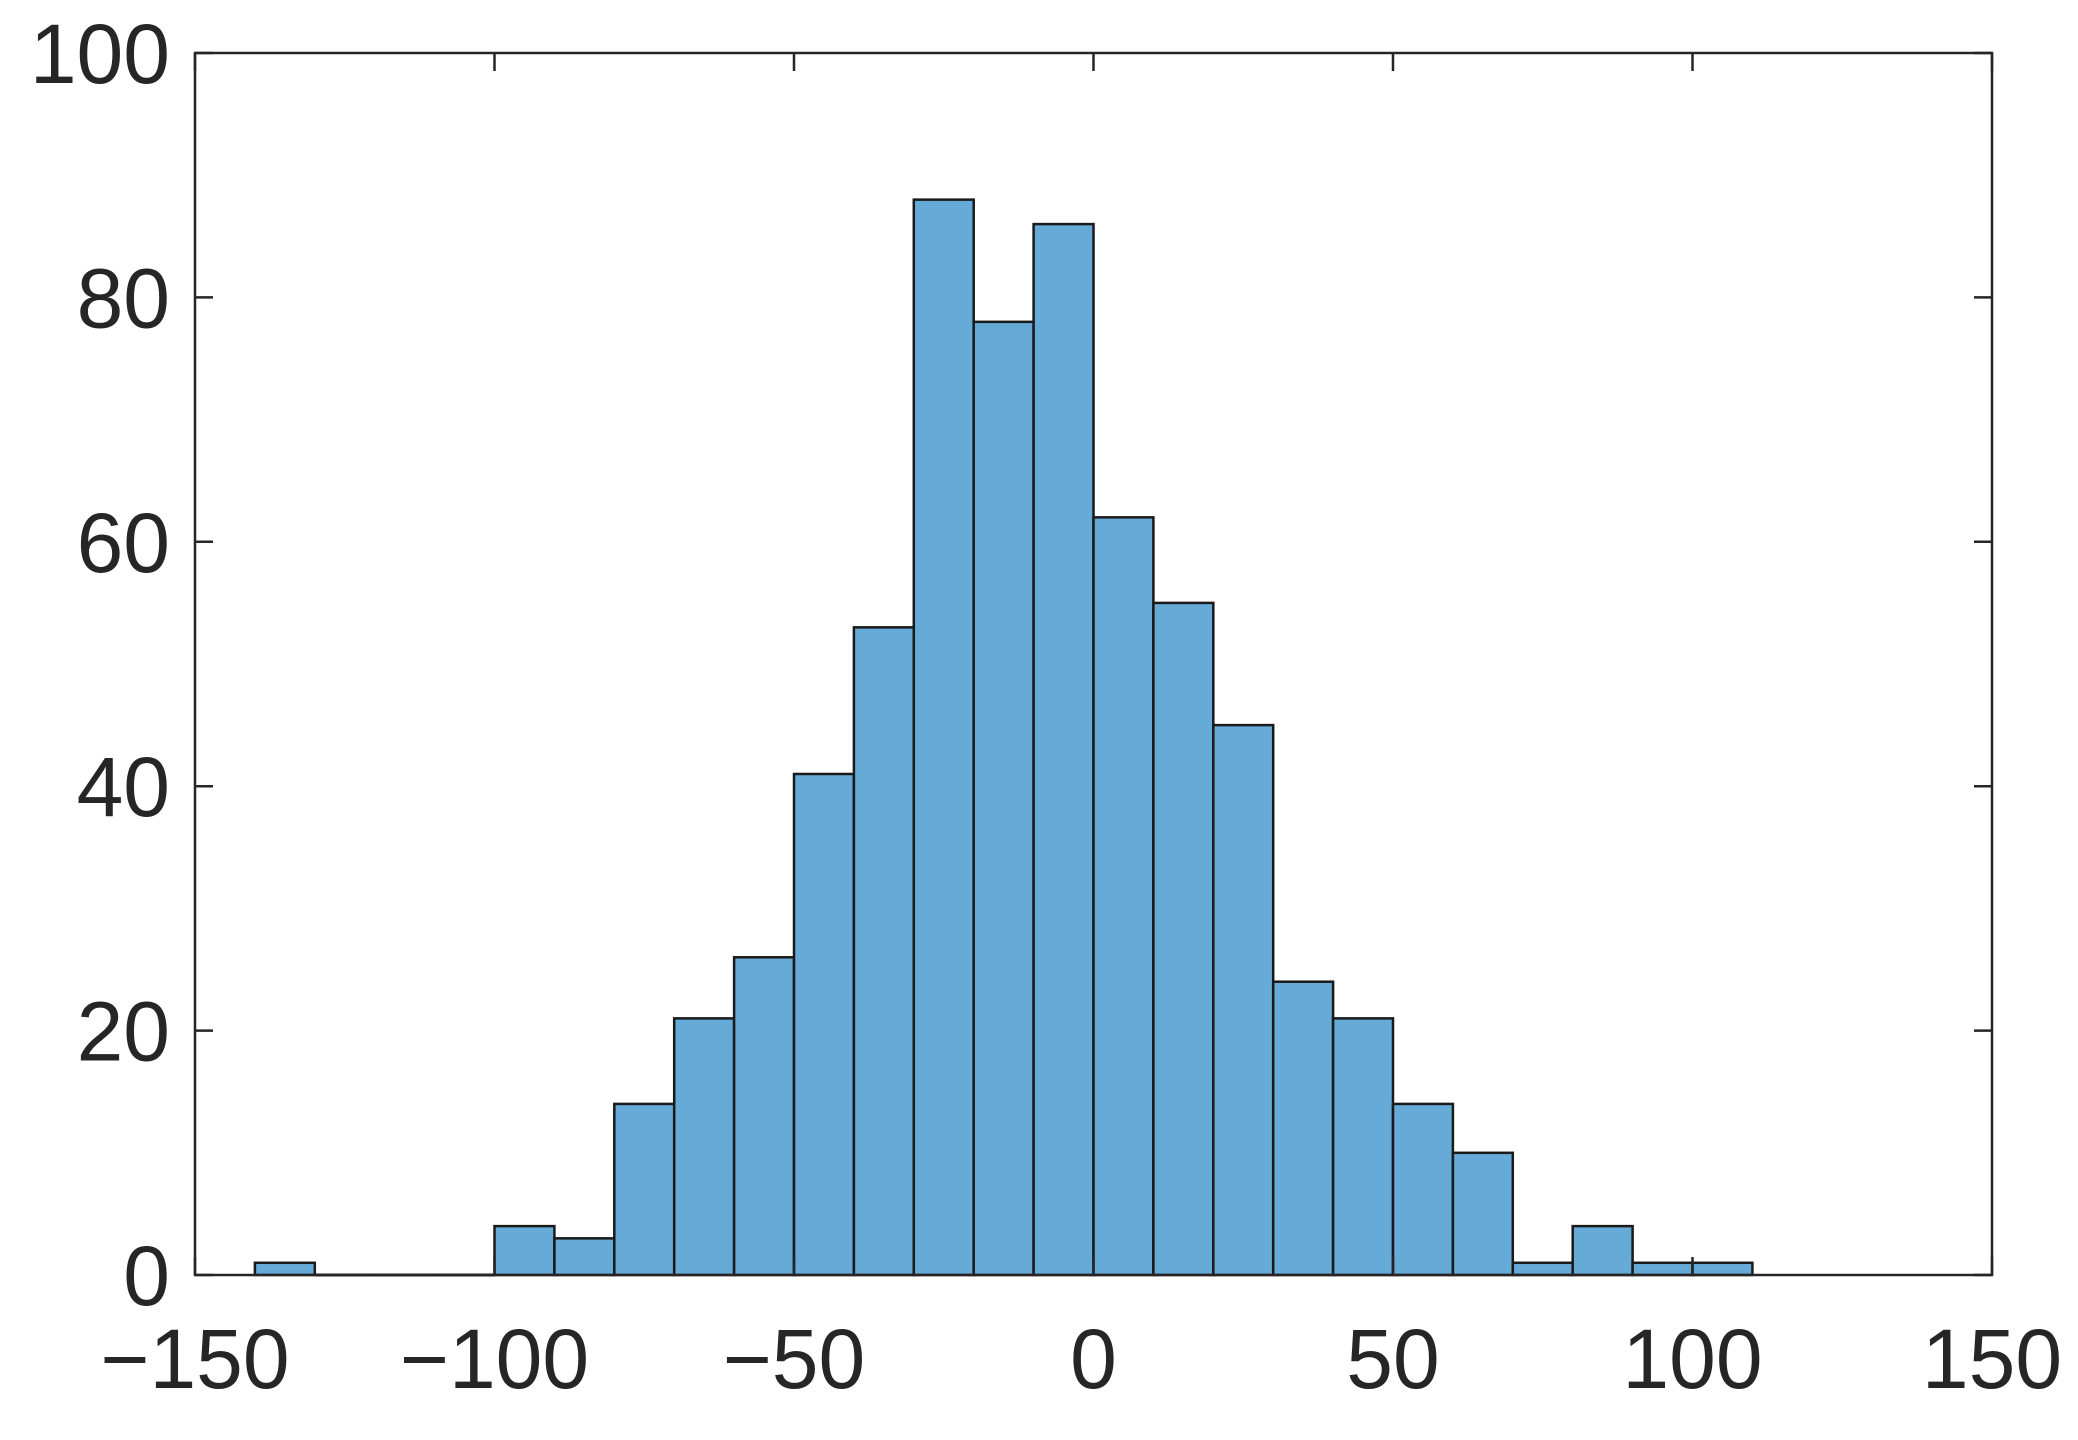  What do you see at coordinates (123, 543) in the screenshot?
I see `y-tick-label: 60` at bounding box center [123, 543].